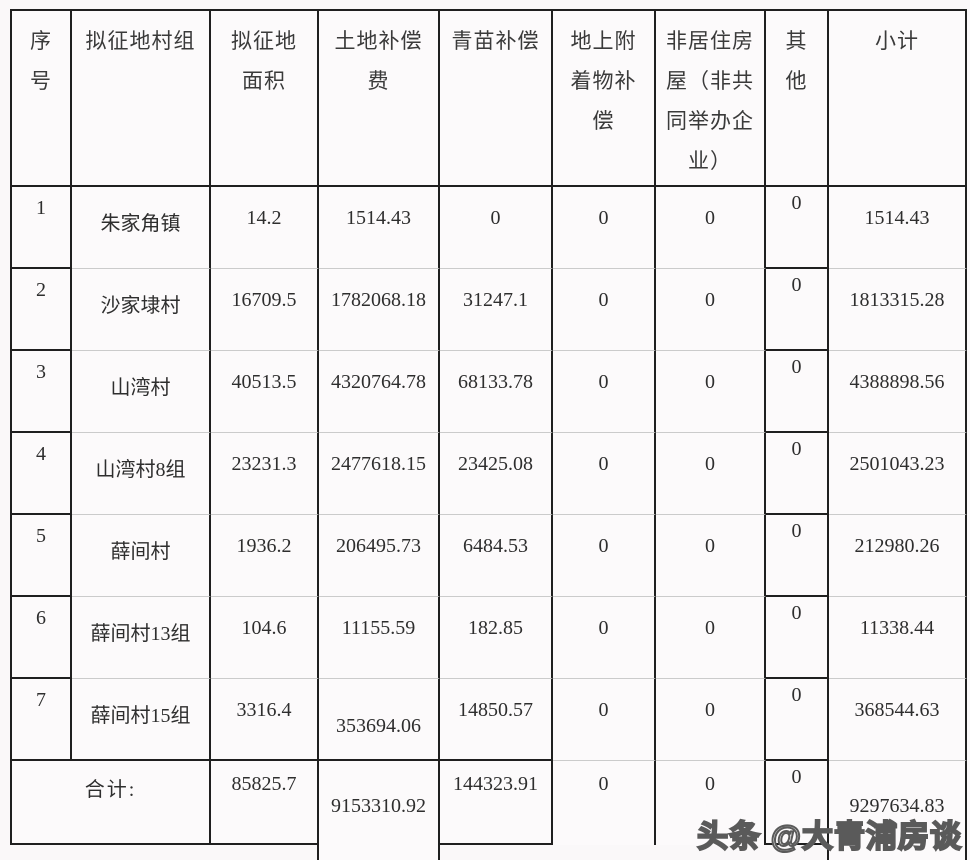 The height and width of the screenshot is (860, 970). Describe the element at coordinates (379, 638) in the screenshot. I see `cell-land: 11155.59` at that location.